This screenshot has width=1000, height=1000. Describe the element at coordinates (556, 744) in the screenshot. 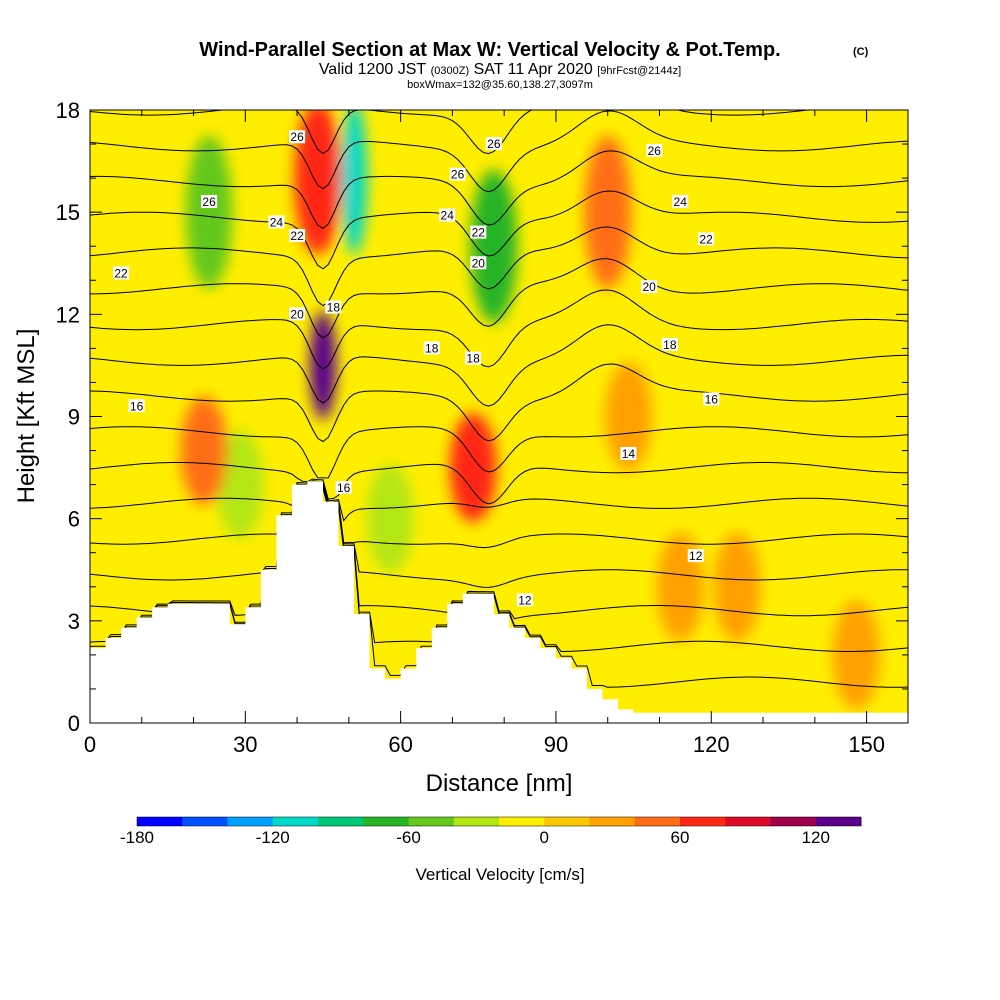

I see `x-tick-label: 90` at that location.